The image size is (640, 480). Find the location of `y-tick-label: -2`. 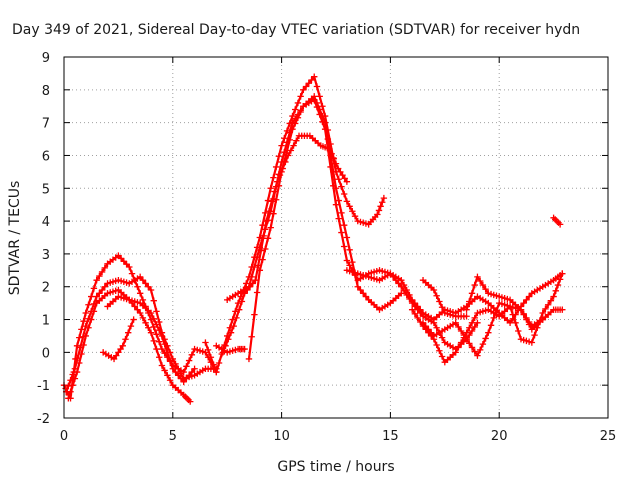

y-tick-label: -2 is located at coordinates (43, 419).